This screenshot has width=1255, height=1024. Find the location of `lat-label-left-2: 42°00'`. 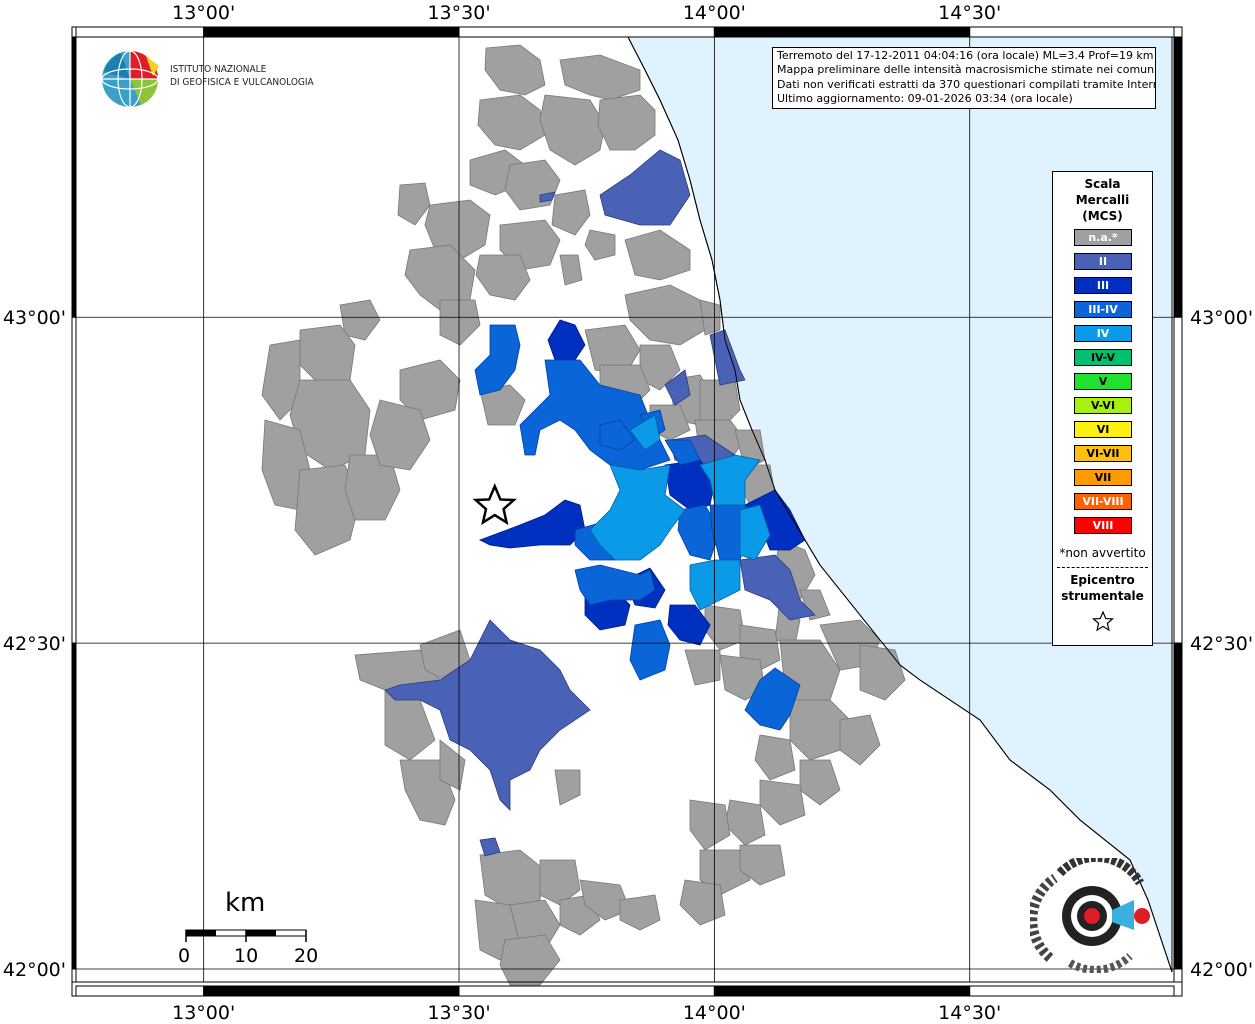

lat-label-left-2: 42°00' is located at coordinates (34, 970).